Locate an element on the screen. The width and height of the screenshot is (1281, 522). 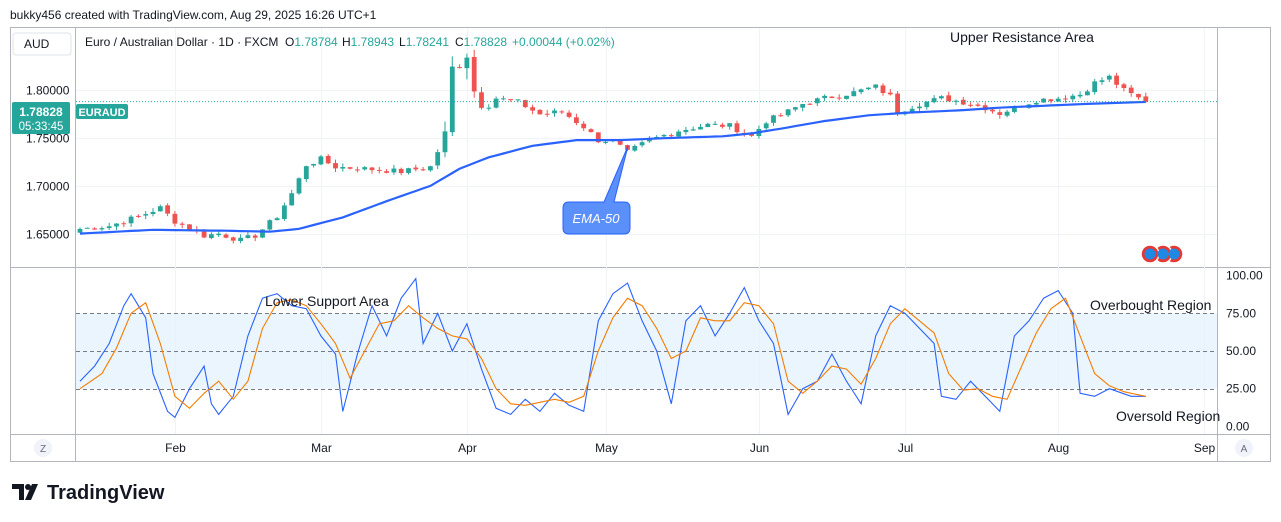
ema-callout-label: EMA-50 is located at coordinates (597, 218).